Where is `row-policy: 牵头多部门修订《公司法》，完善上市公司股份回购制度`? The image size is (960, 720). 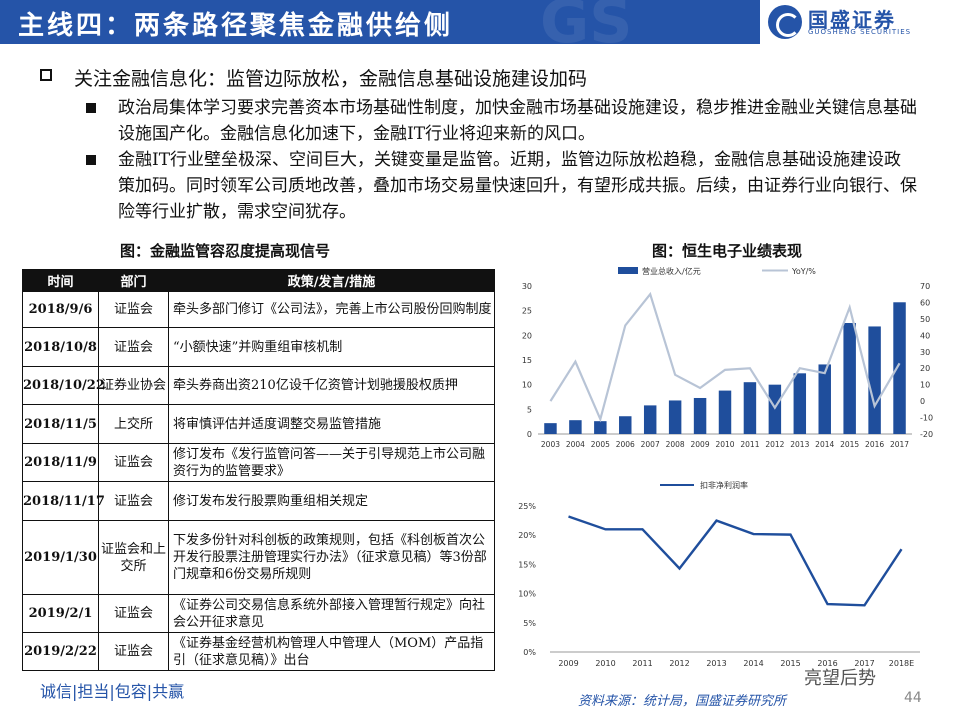
row-policy: 牵头多部门修订《公司法》，完善上市公司股份回购制度 is located at coordinates (331, 309).